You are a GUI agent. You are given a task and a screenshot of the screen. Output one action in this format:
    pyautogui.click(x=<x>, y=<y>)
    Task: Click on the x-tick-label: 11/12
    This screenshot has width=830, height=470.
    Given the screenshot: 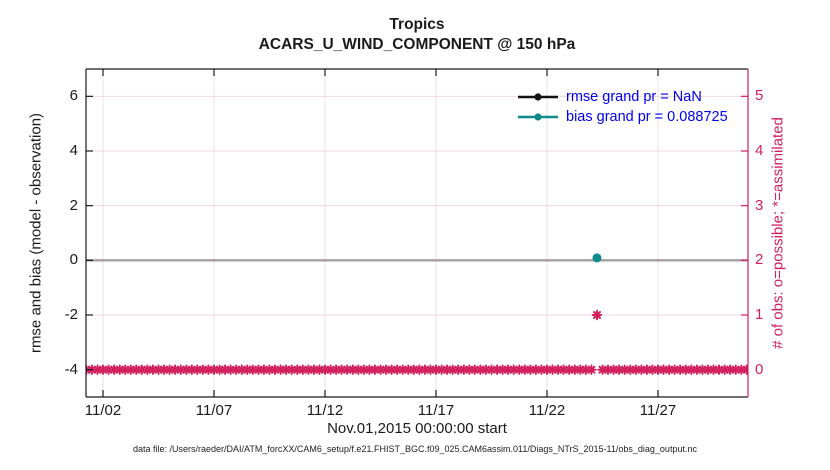 What is the action you would take?
    pyautogui.click(x=325, y=410)
    